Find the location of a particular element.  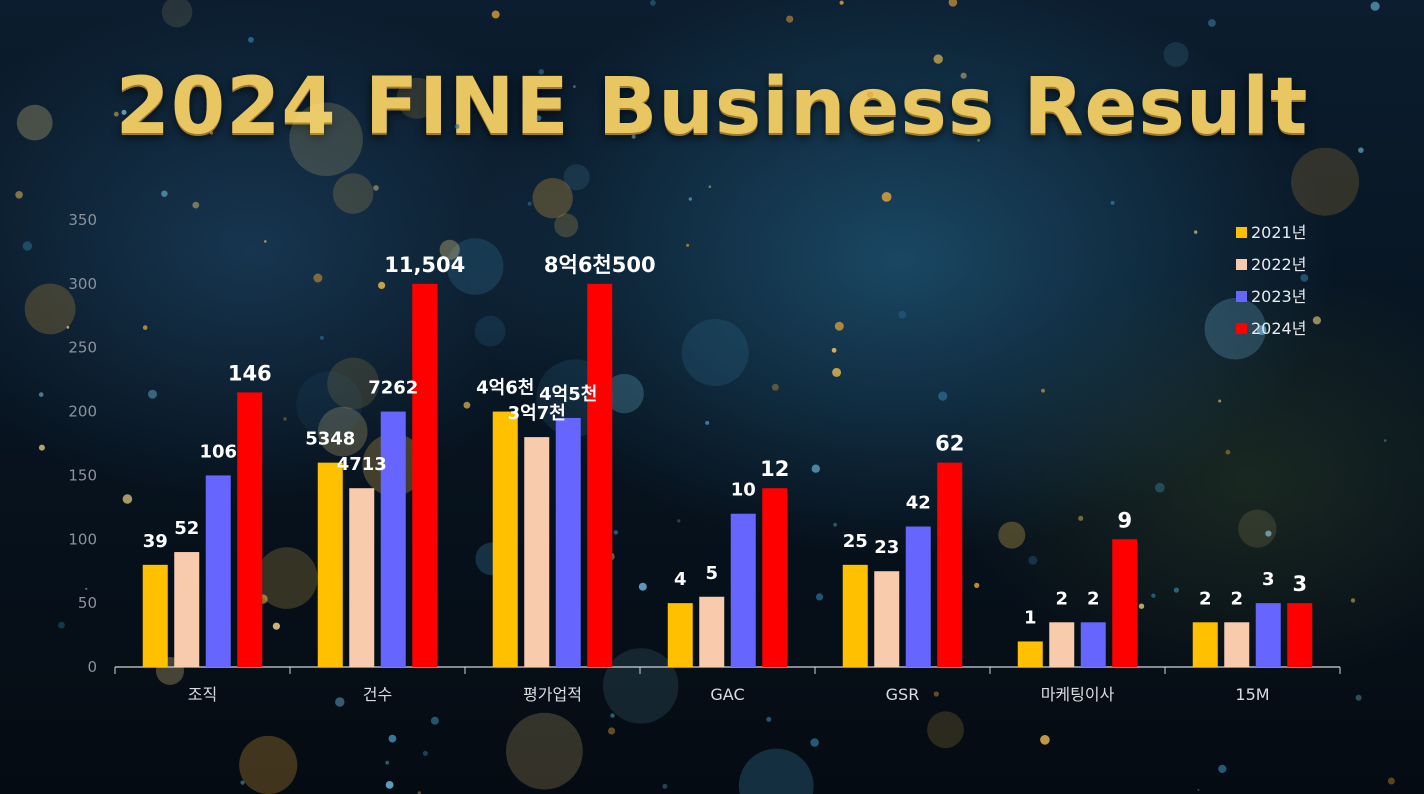

data-label: 62 is located at coordinates (949, 444).